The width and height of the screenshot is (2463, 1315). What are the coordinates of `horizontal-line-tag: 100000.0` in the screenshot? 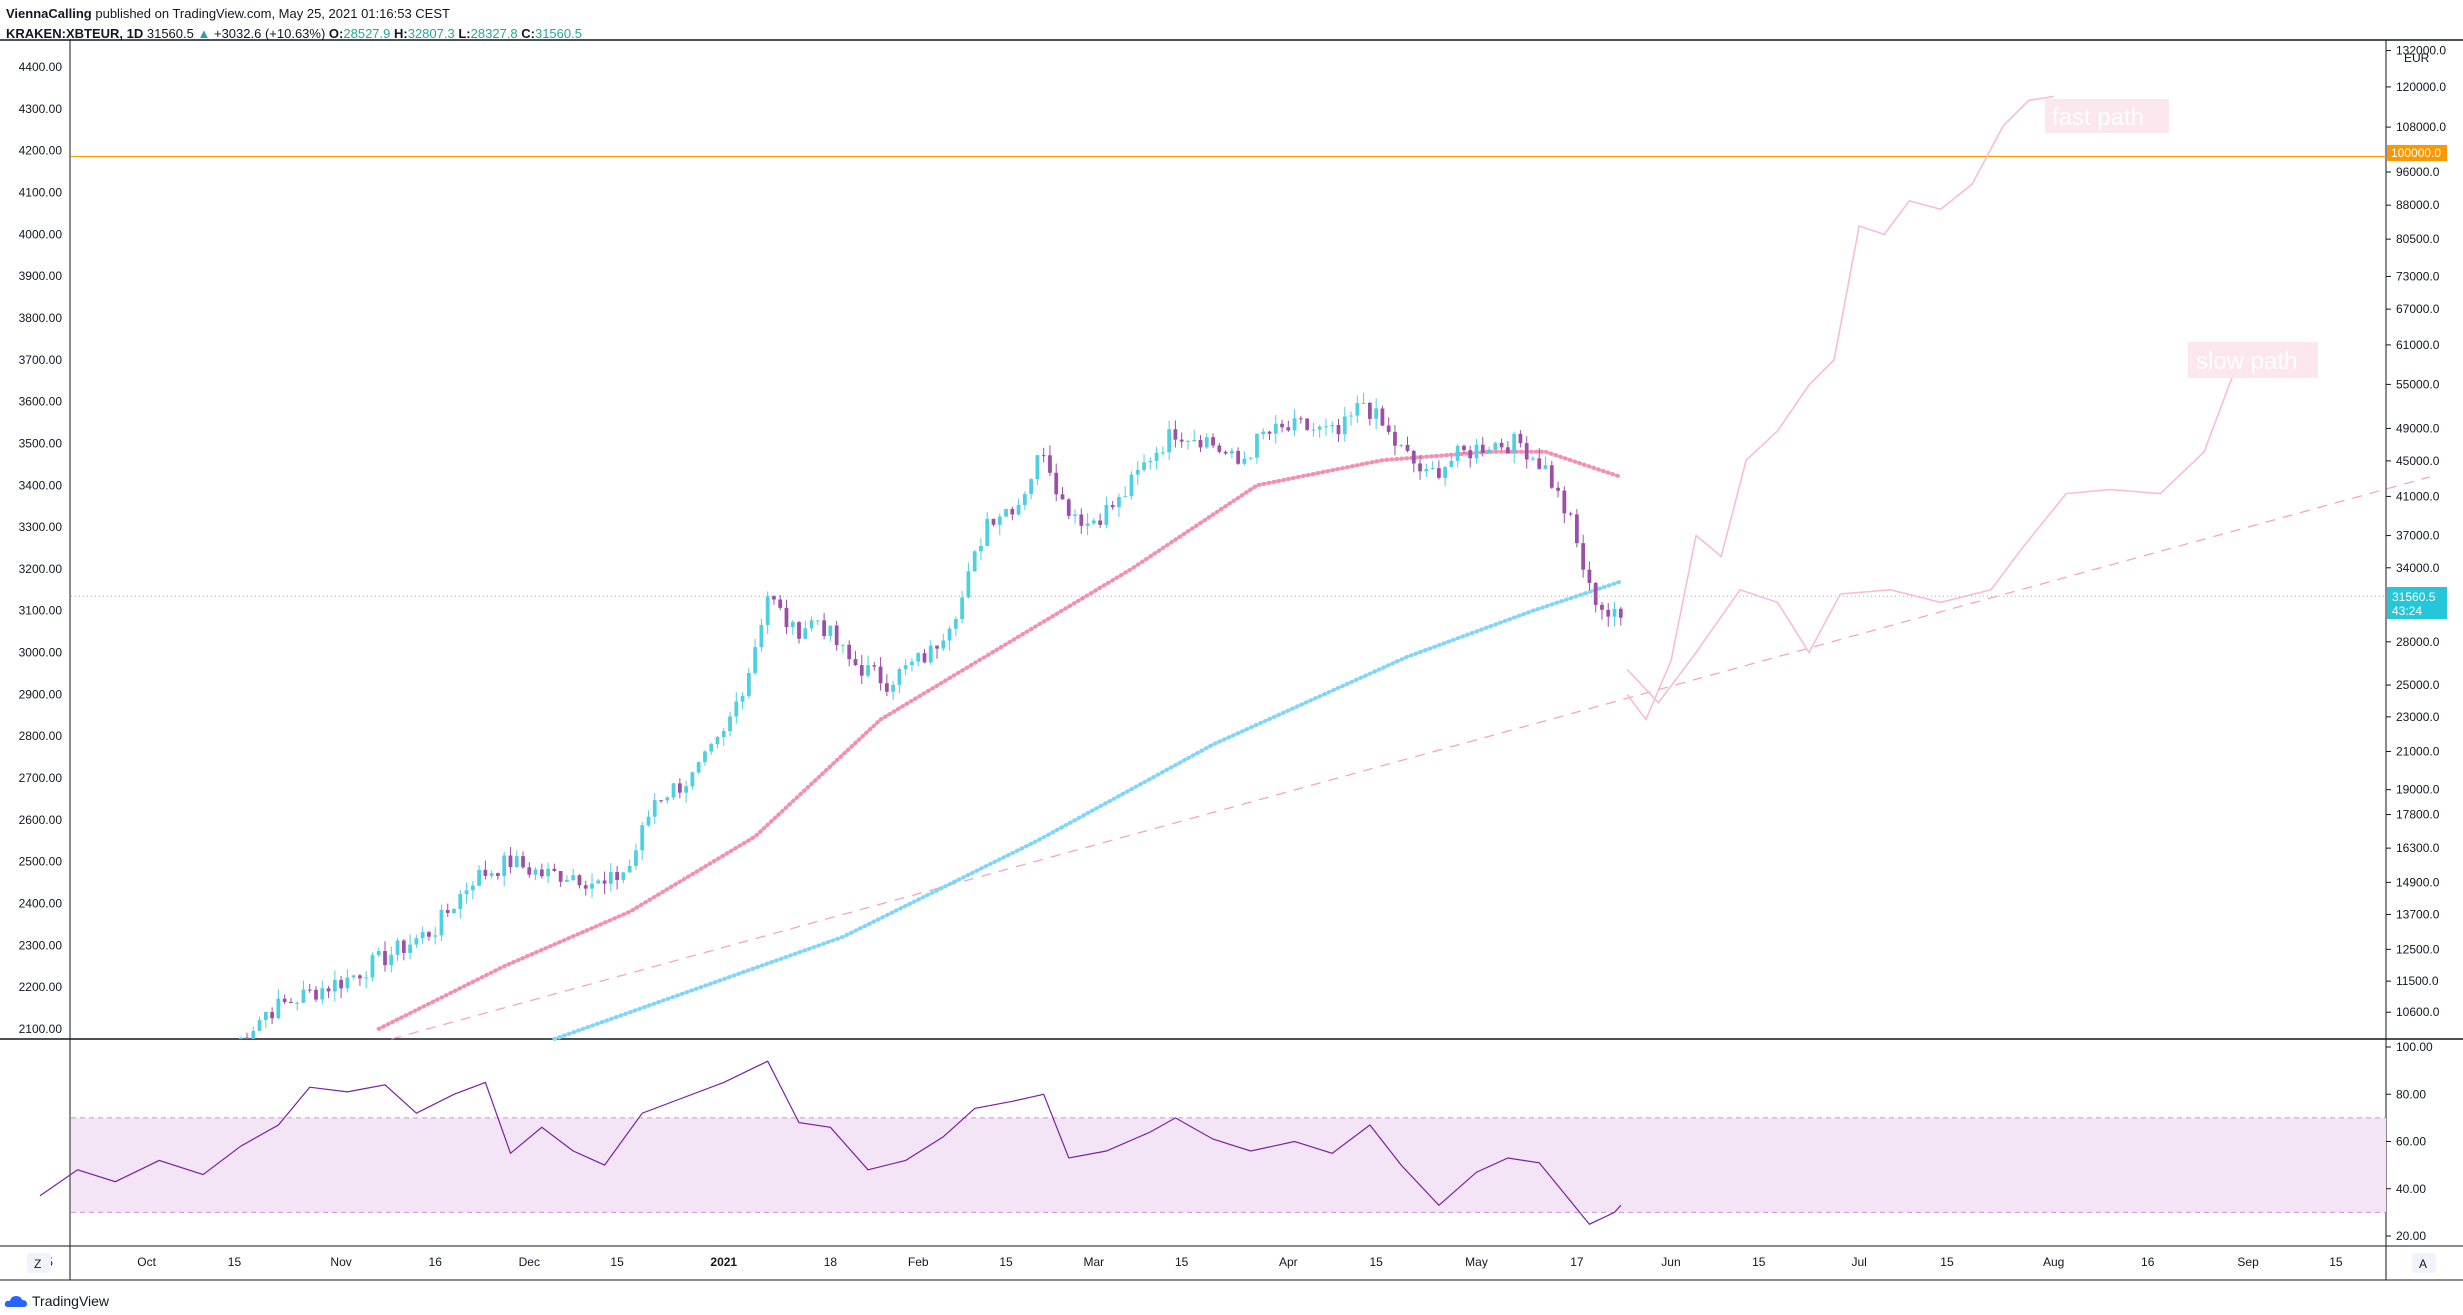 It's located at (2417, 153).